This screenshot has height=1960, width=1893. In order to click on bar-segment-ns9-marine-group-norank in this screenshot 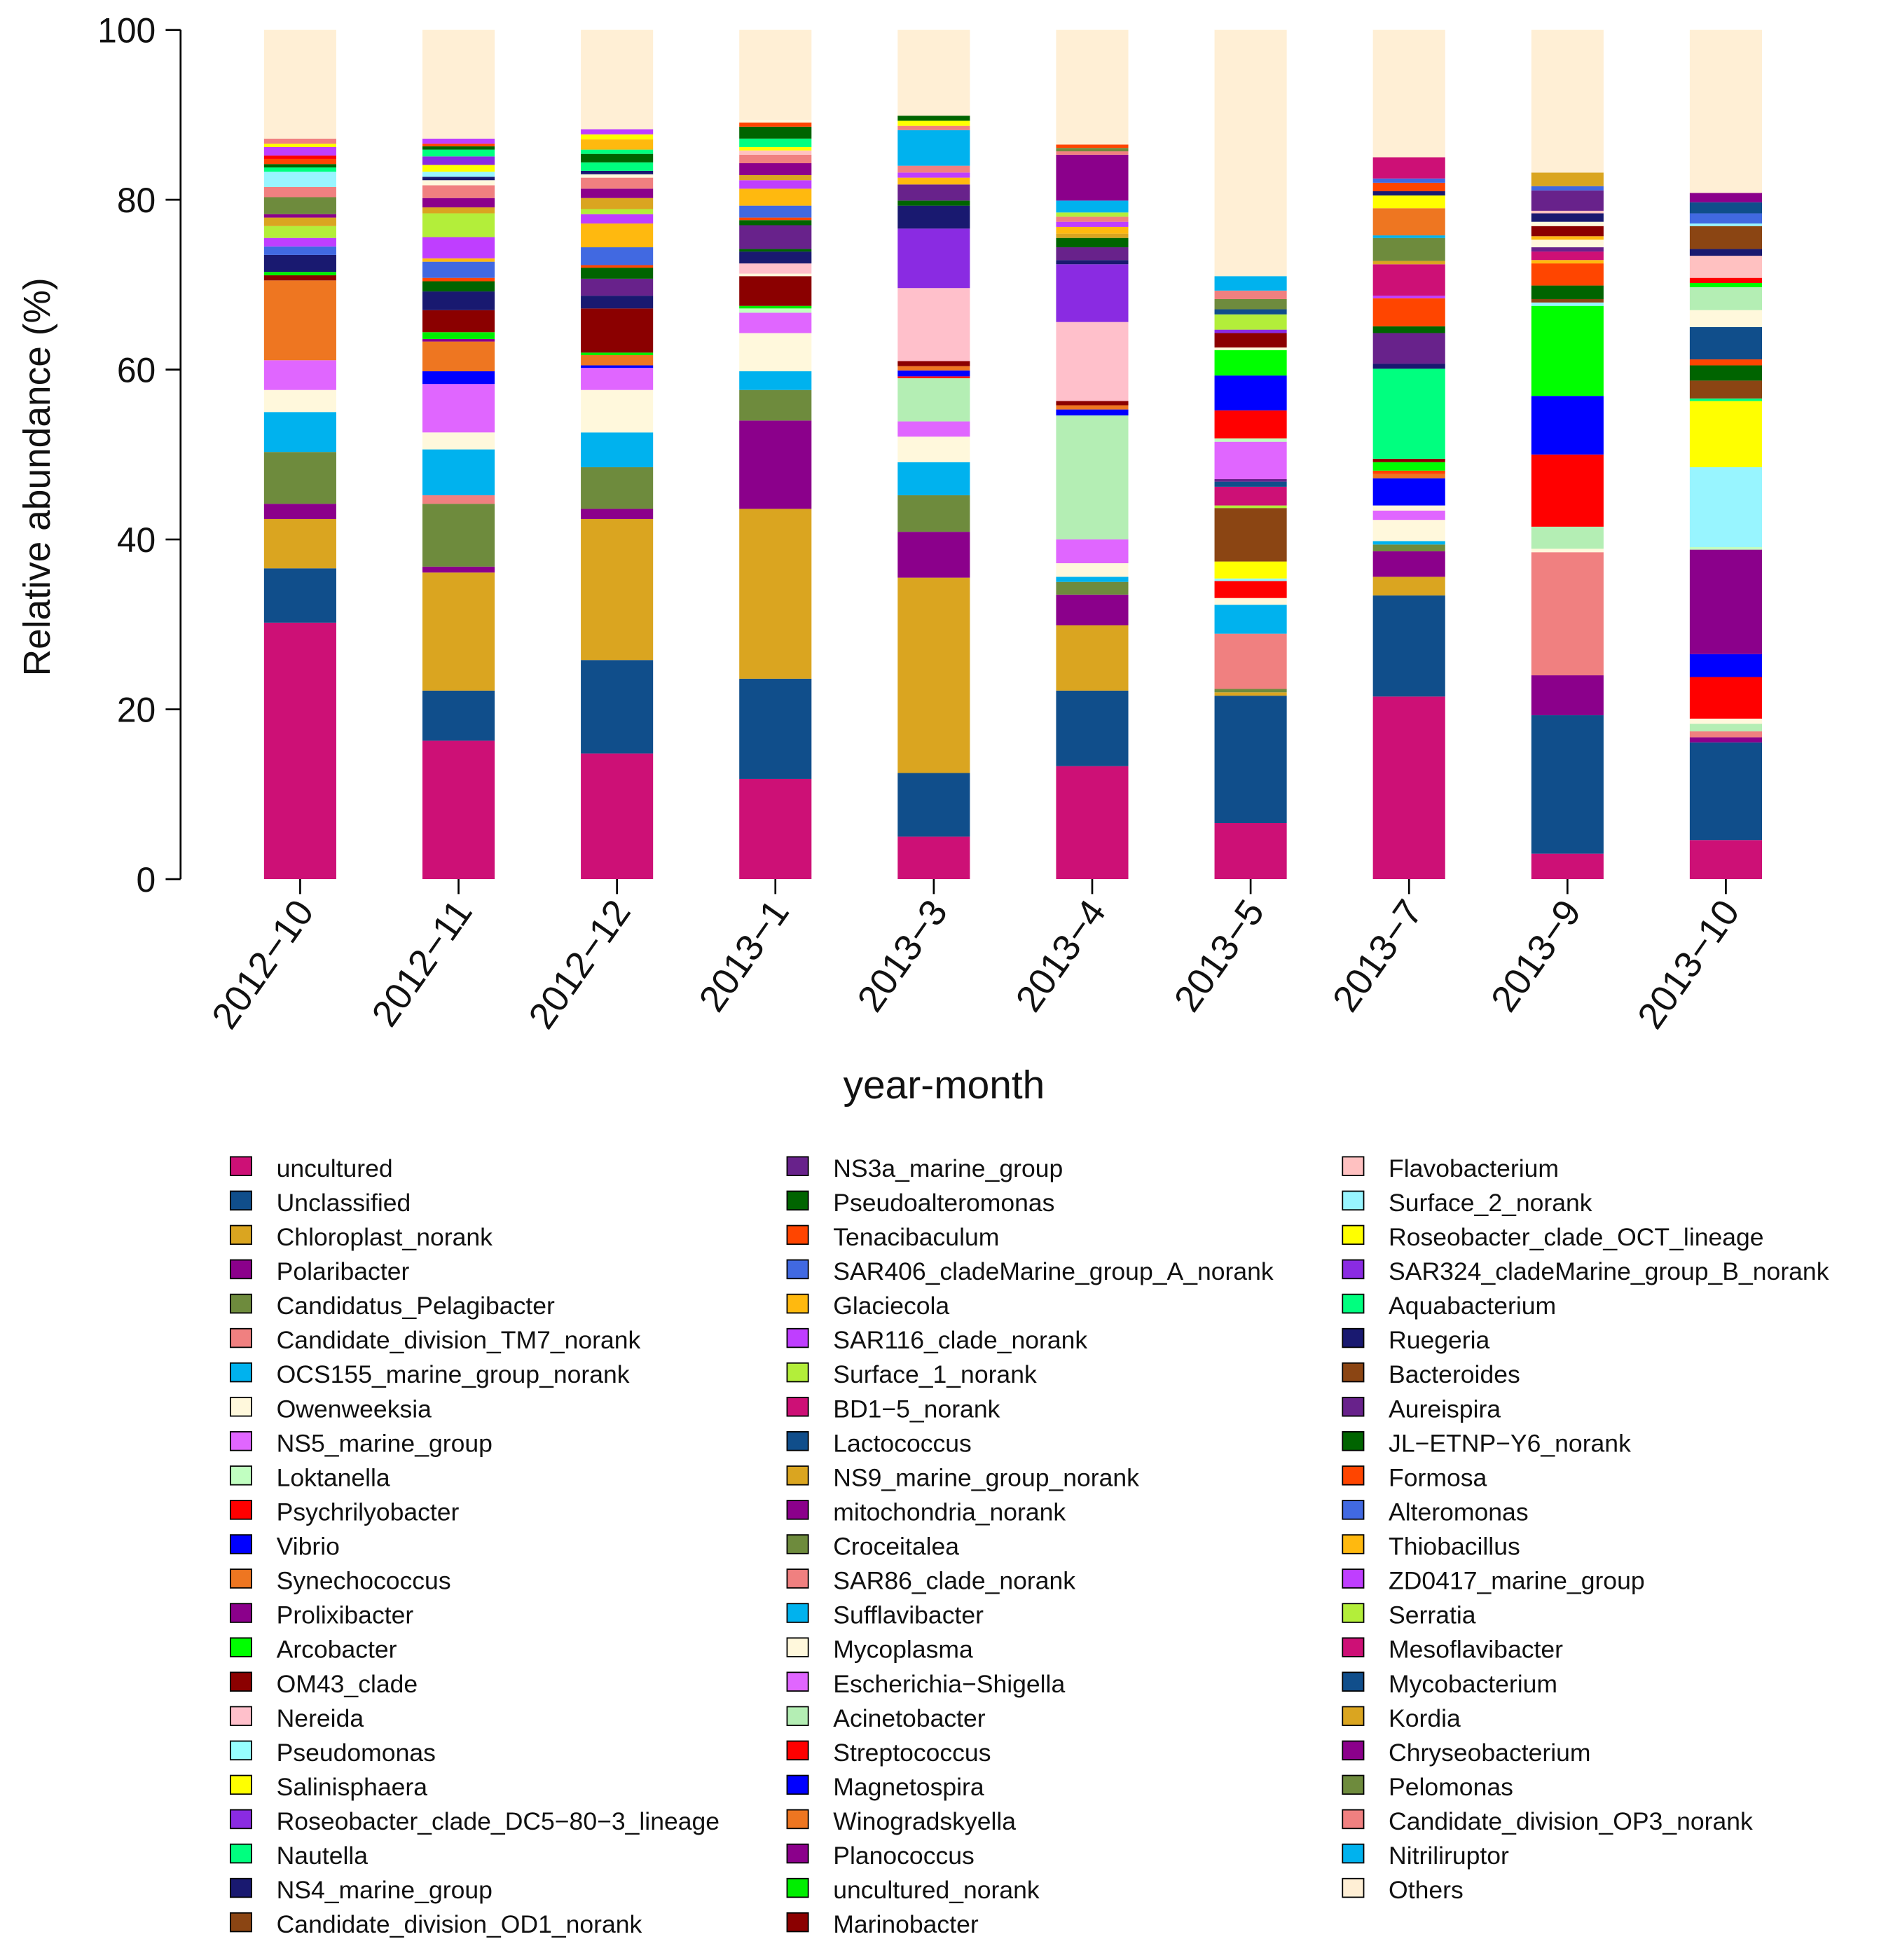, I will do `click(299, 221)`.